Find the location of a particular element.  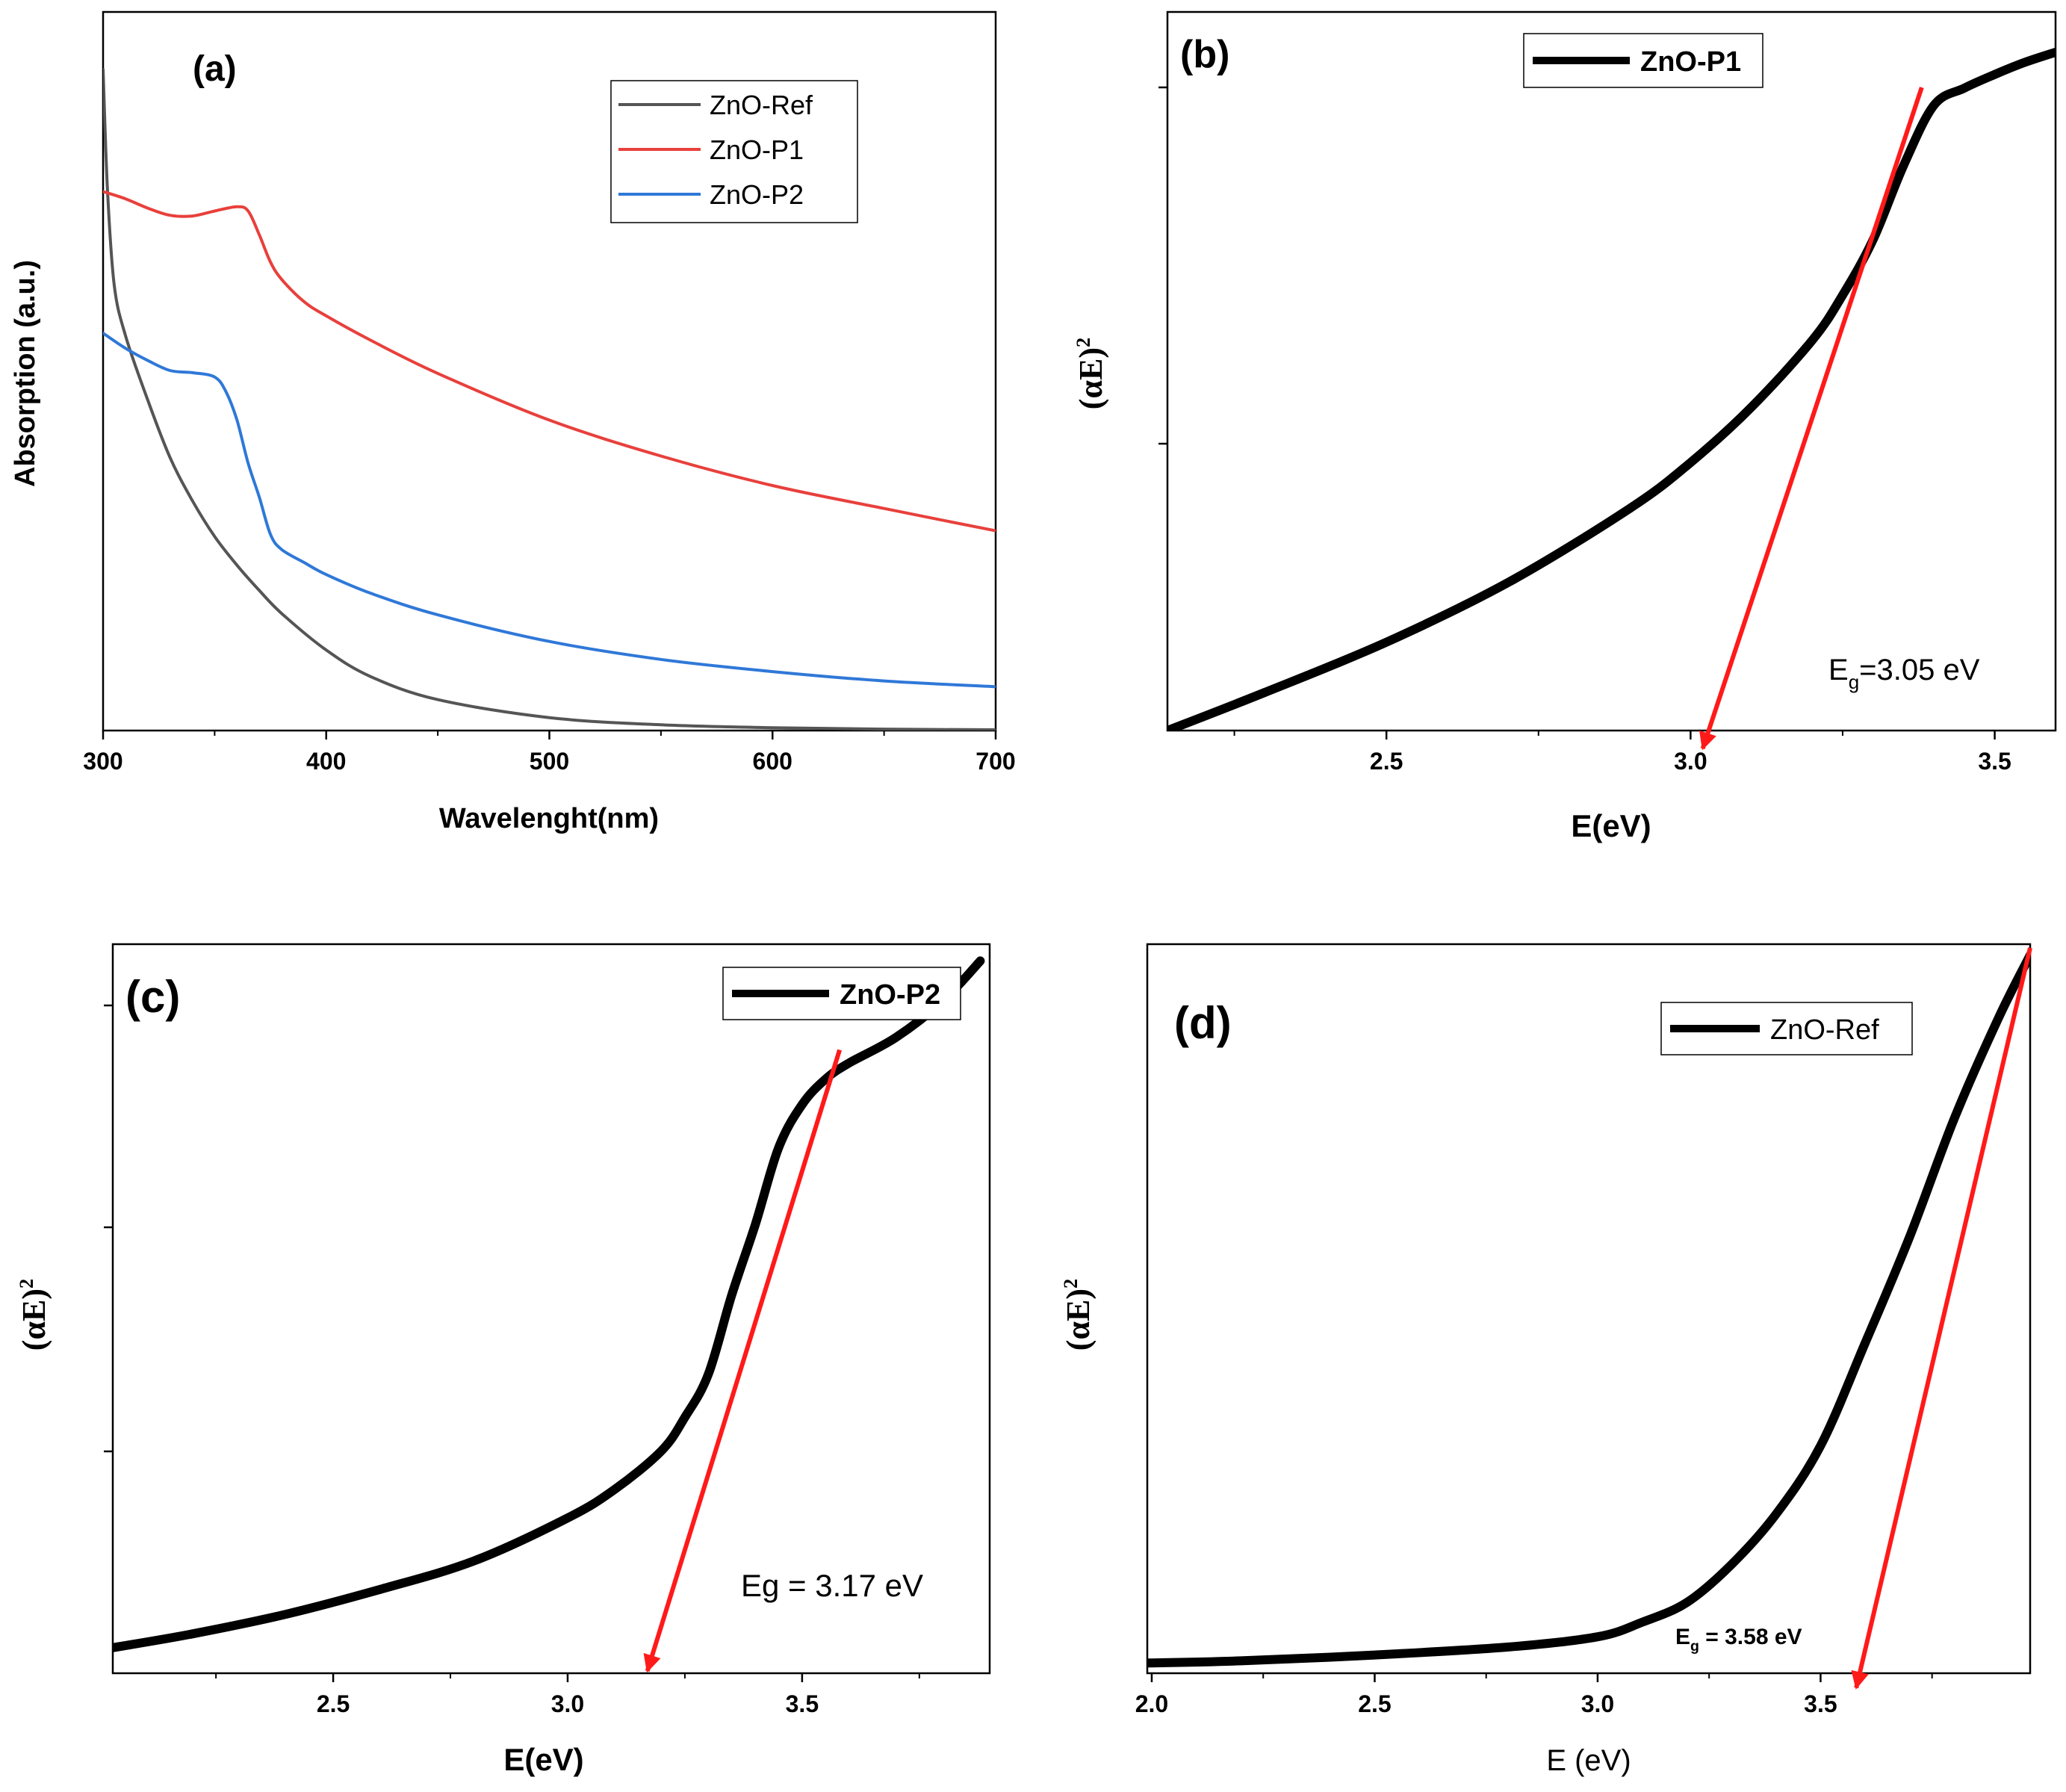

panel-label: (d) is located at coordinates (1203, 1023).